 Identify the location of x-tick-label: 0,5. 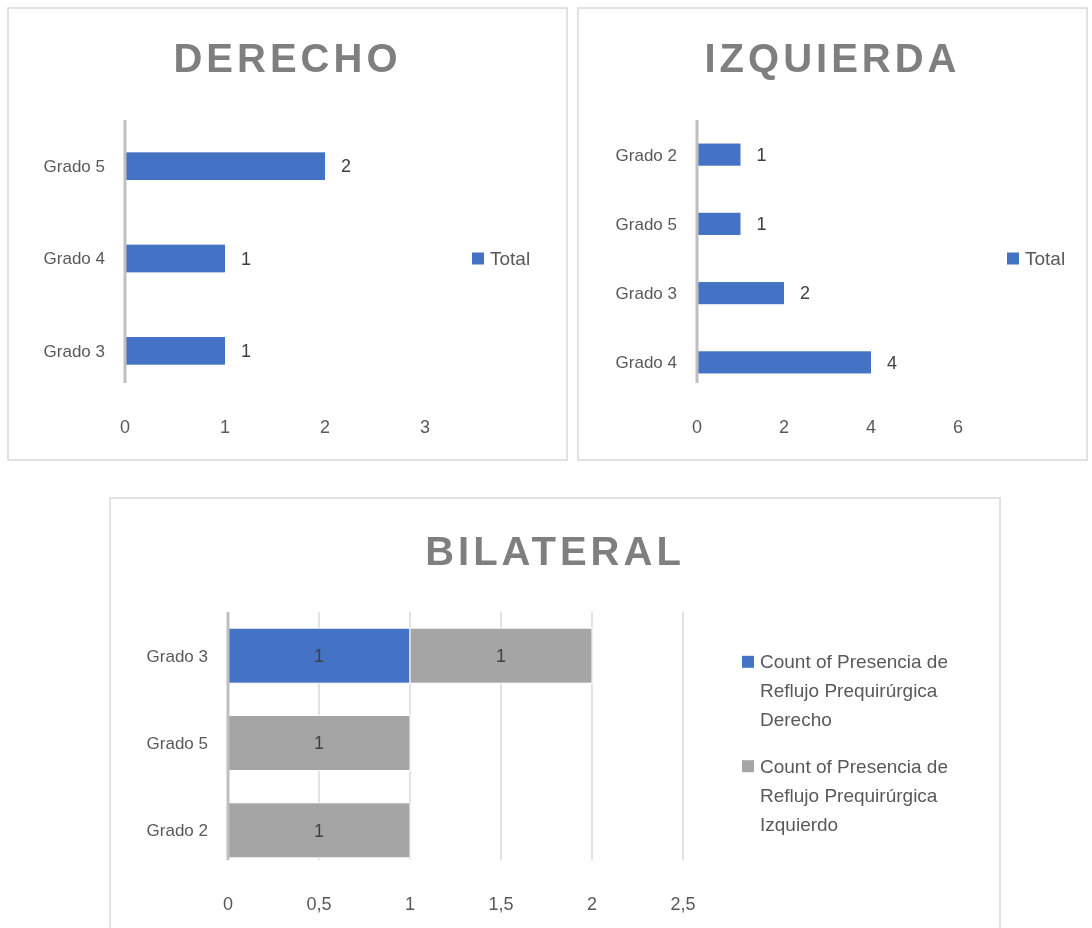
(319, 904).